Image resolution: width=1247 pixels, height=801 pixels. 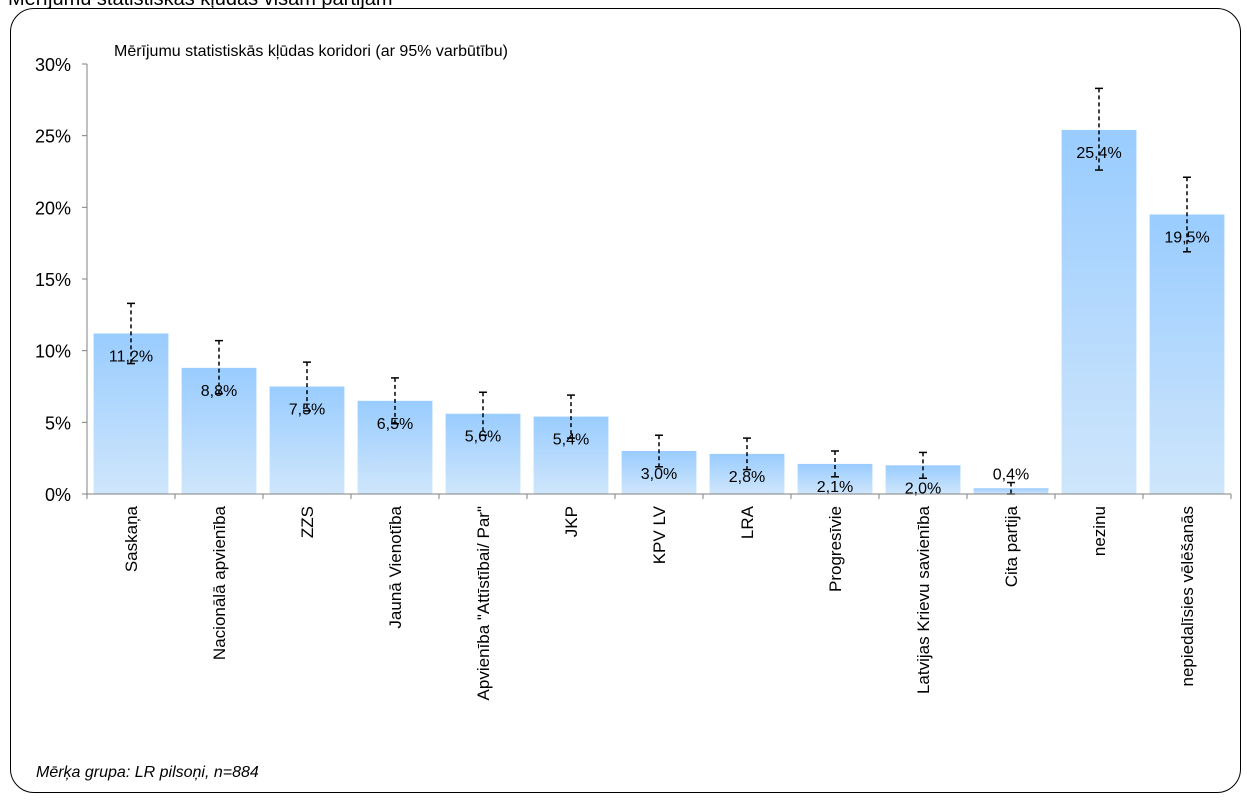 I want to click on value-label: 19,5%, so click(x=1186, y=238).